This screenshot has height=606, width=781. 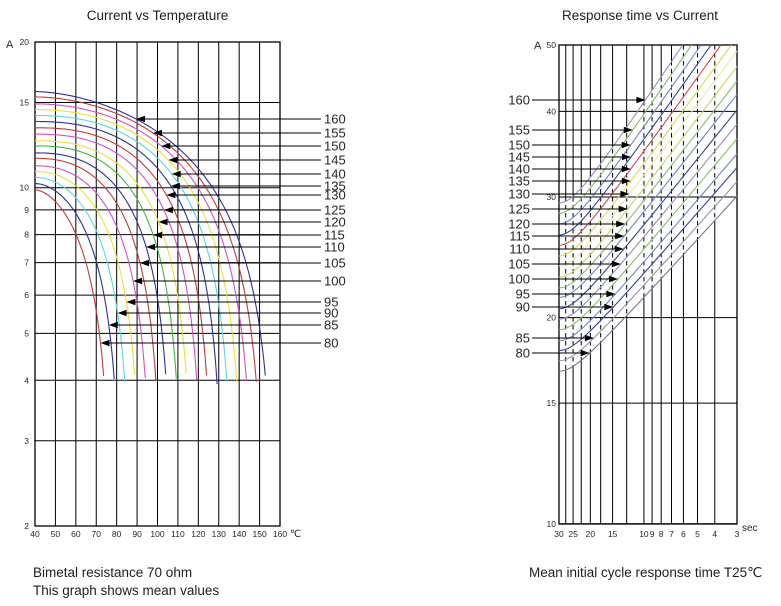 I want to click on x-tick-label: 110, so click(x=178, y=534).